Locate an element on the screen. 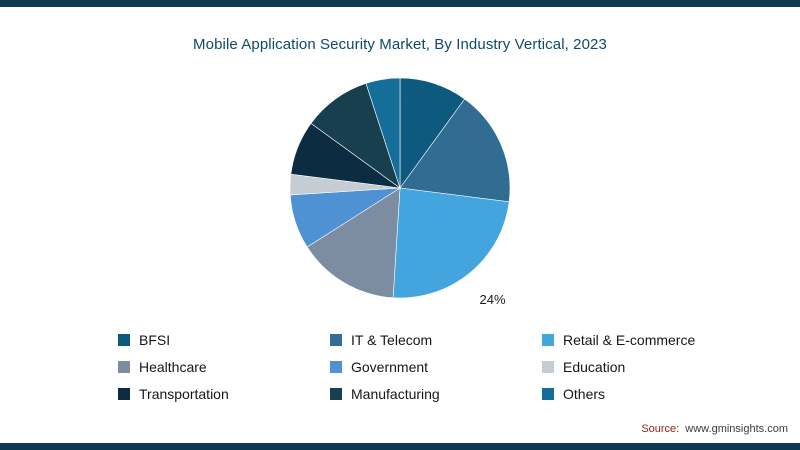 This screenshot has width=800, height=450. legend-label: BFSI is located at coordinates (155, 339).